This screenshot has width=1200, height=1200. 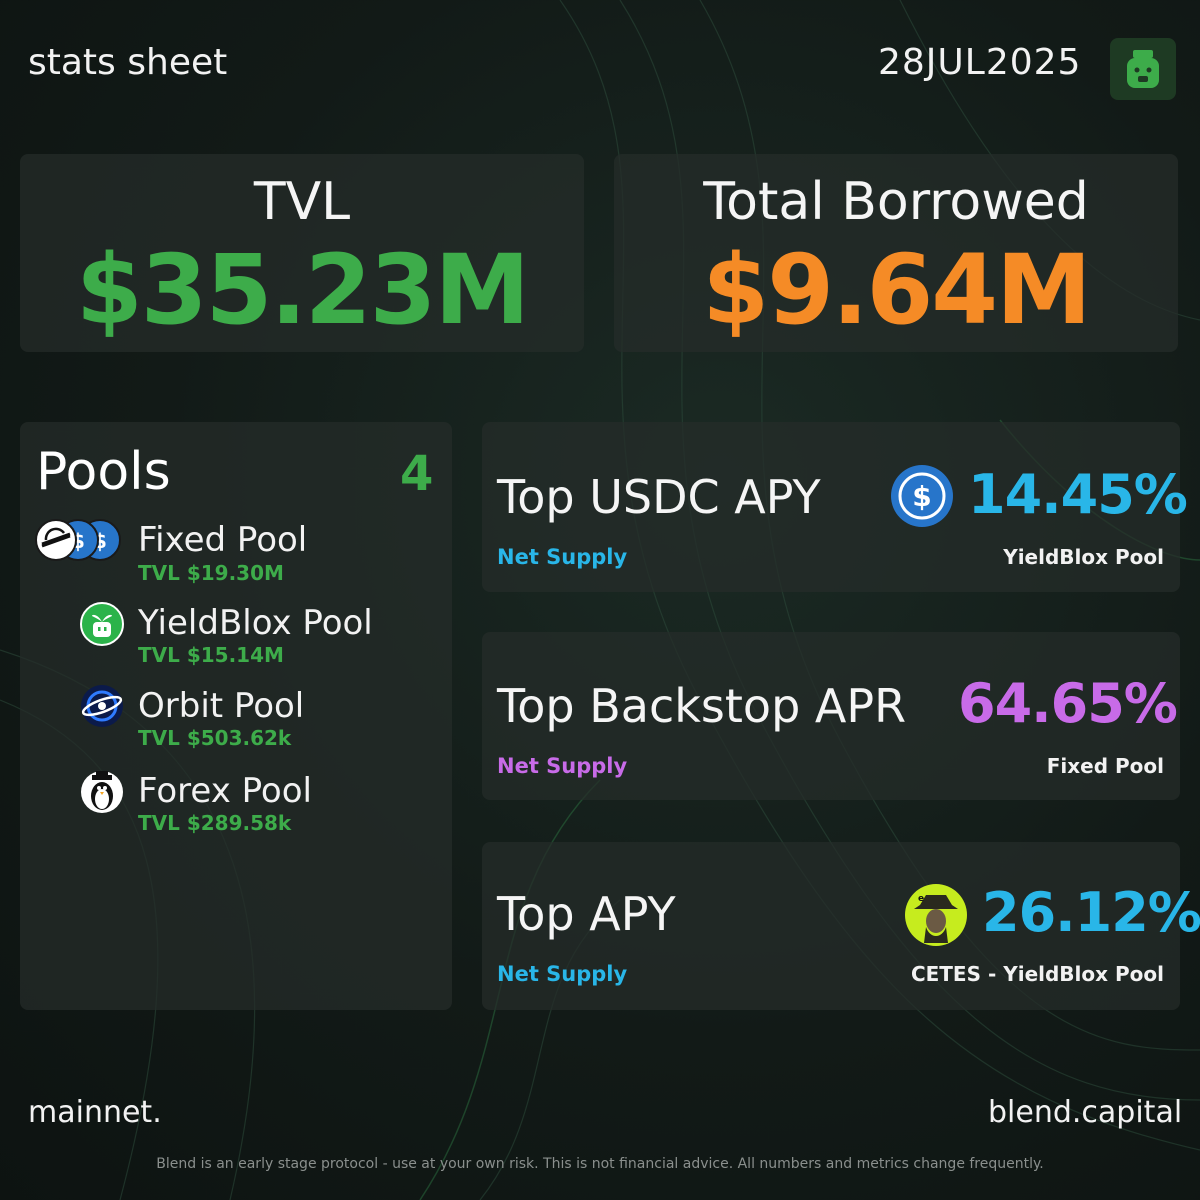 What do you see at coordinates (1143, 69) in the screenshot?
I see `blend-jar-icon` at bounding box center [1143, 69].